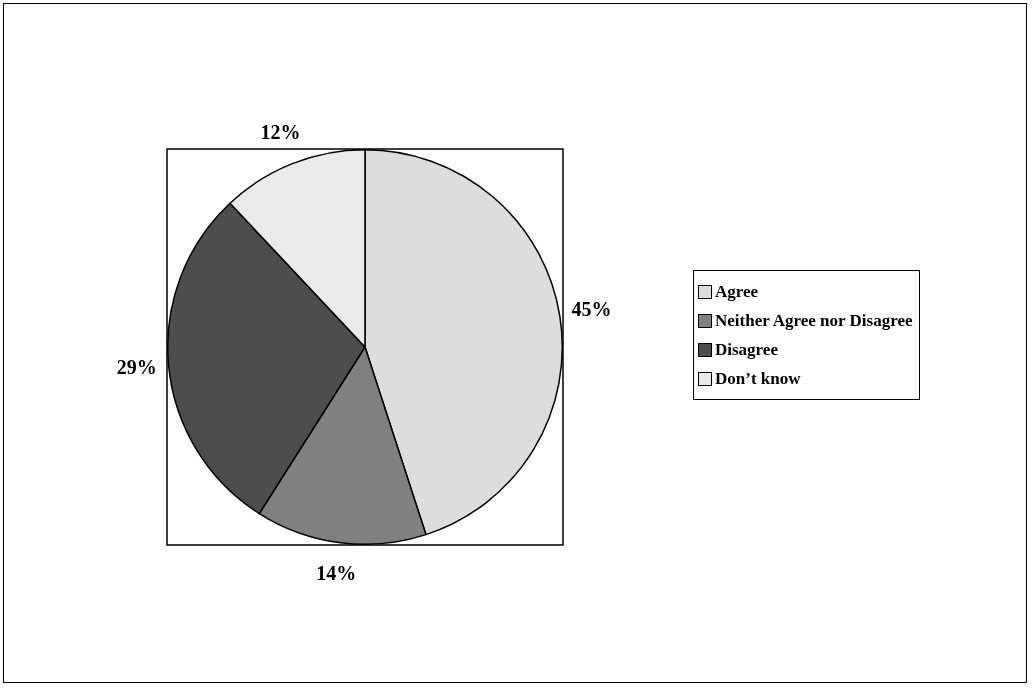 This screenshot has width=1032, height=688. What do you see at coordinates (737, 291) in the screenshot?
I see `legend-label: Agree` at bounding box center [737, 291].